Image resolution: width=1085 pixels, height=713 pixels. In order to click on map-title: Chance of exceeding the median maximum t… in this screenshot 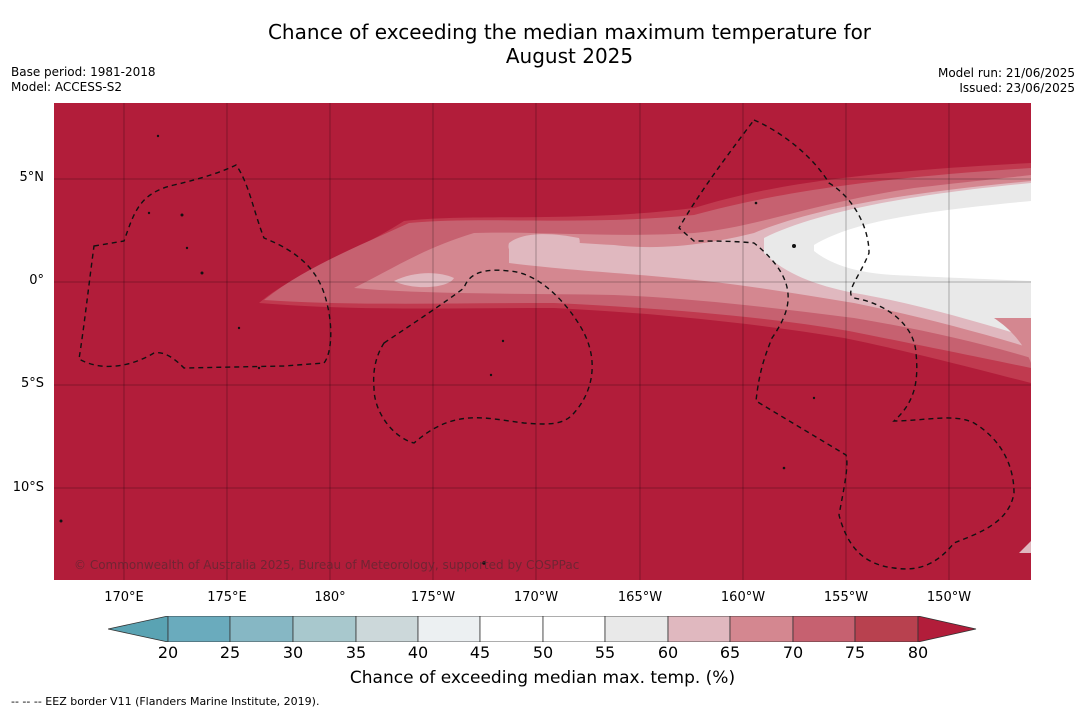, I will do `click(542, 44)`.